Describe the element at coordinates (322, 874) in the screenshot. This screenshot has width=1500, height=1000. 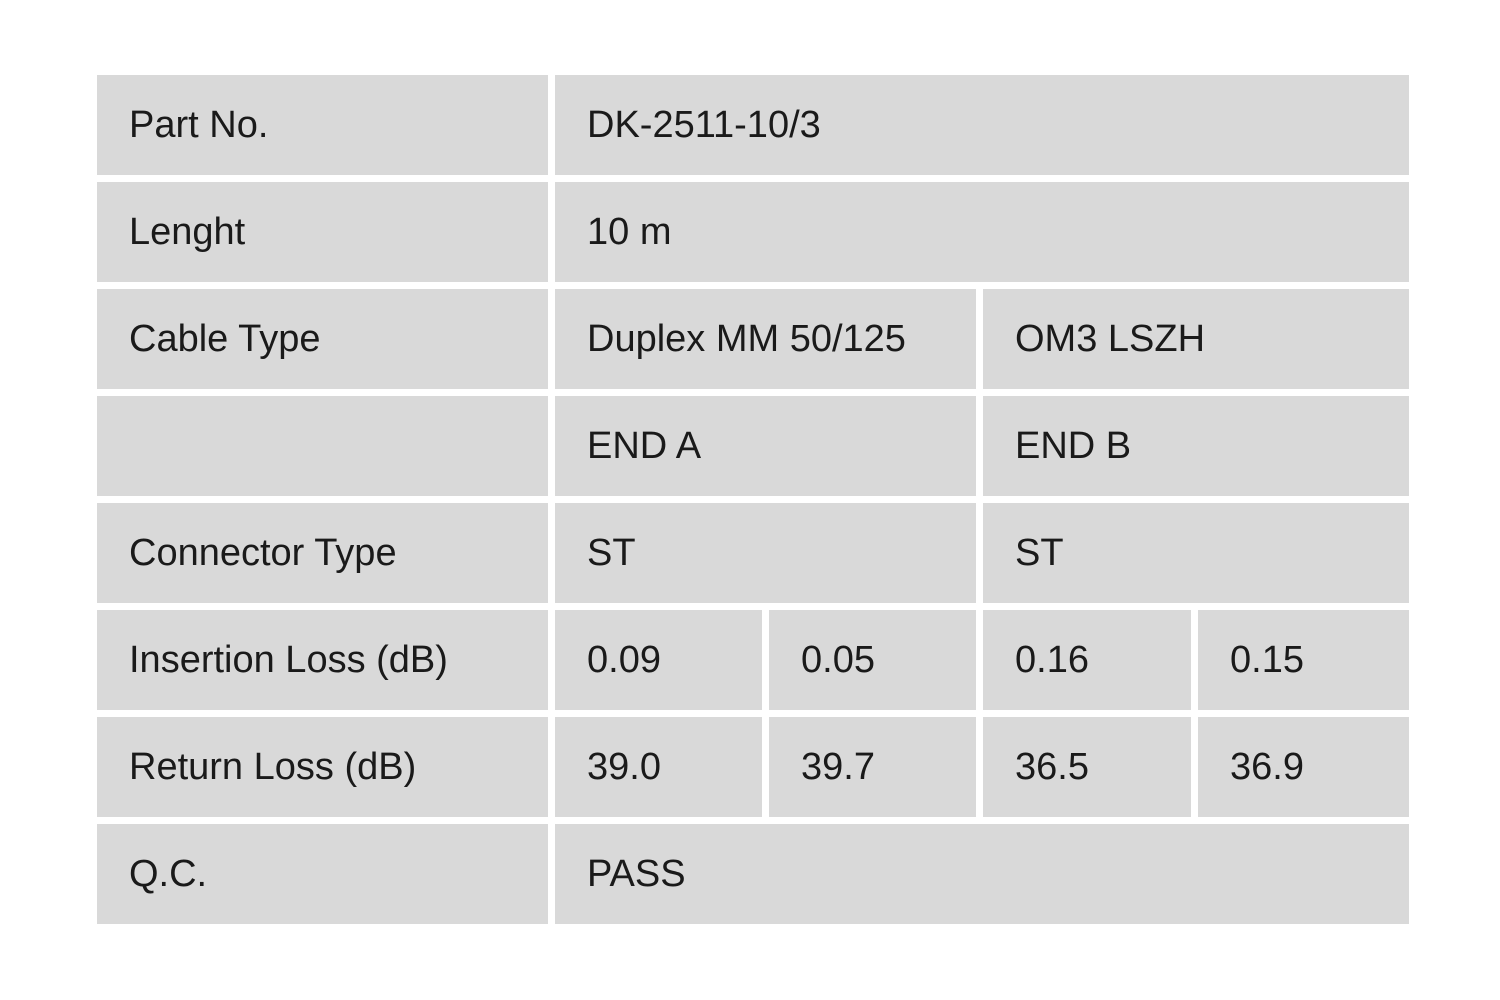
I see `qc-label: Q.C.` at that location.